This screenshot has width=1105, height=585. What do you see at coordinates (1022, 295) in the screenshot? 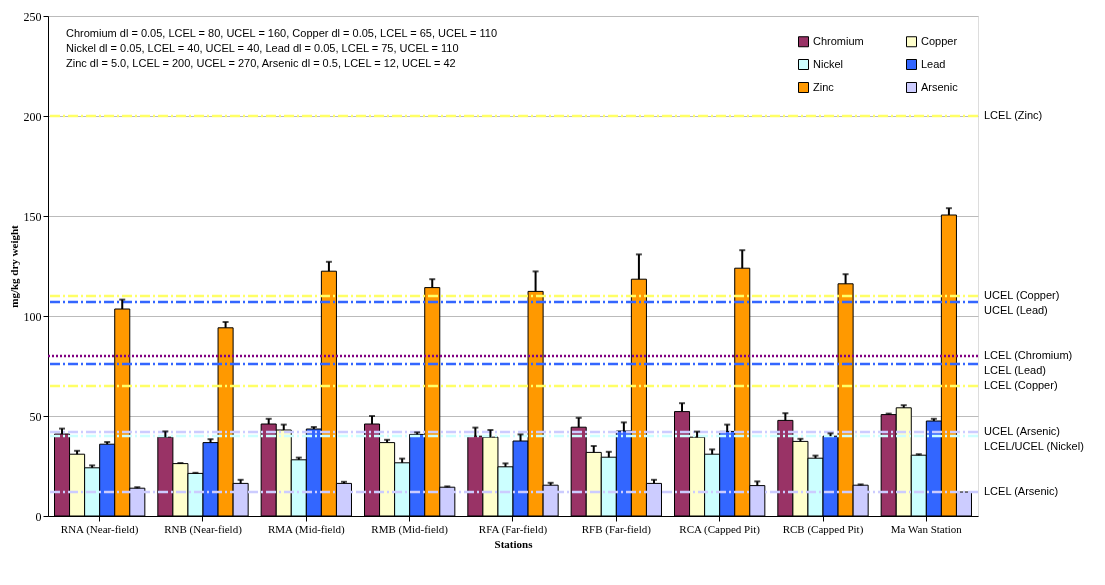
I see `ref-line-label: UCEL (Copper)` at bounding box center [1022, 295].